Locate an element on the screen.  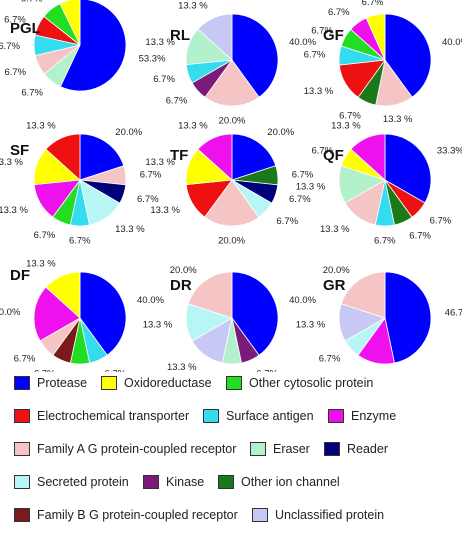
pie-title: DF is located at coordinates (20, 275).